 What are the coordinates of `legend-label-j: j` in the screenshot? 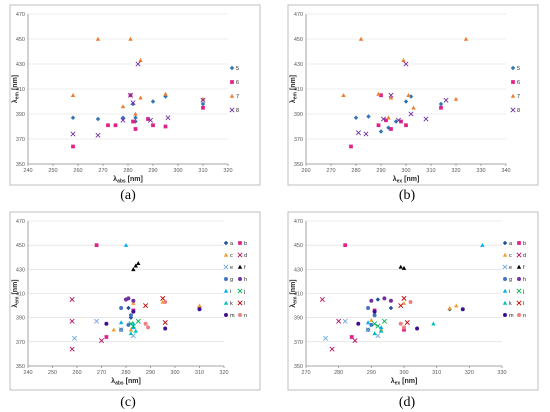 It's located at (523, 292).